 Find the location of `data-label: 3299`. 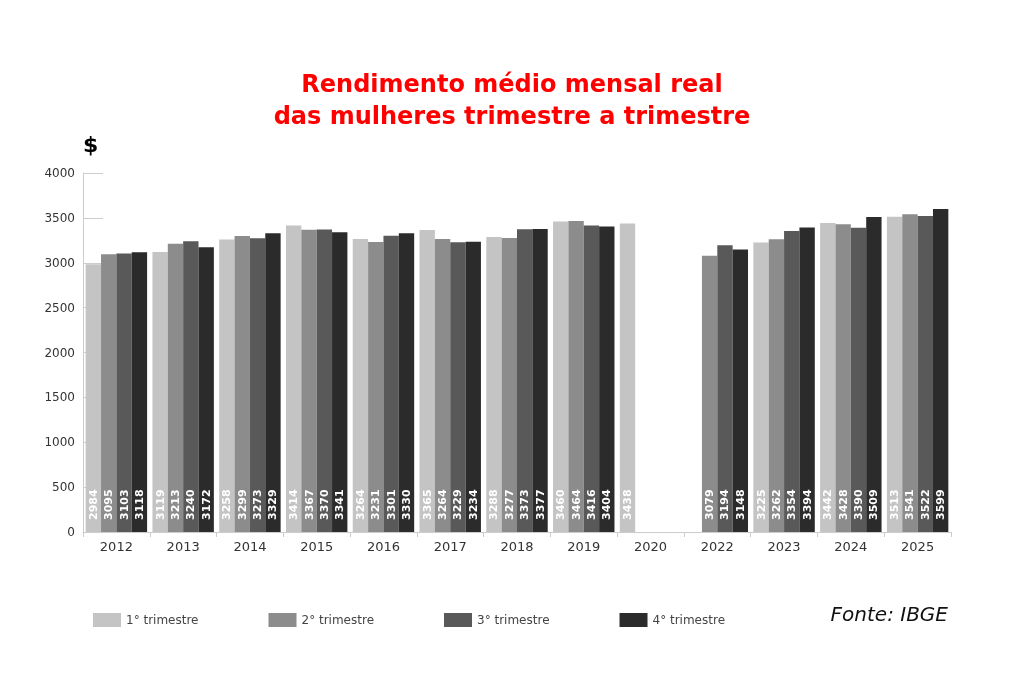

data-label: 3299 is located at coordinates (242, 504).